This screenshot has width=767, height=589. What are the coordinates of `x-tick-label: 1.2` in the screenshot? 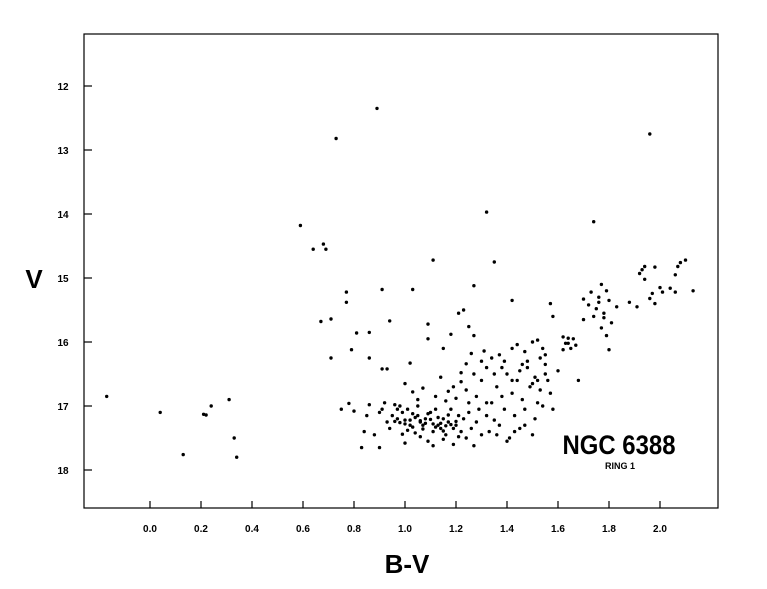 It's located at (456, 529).